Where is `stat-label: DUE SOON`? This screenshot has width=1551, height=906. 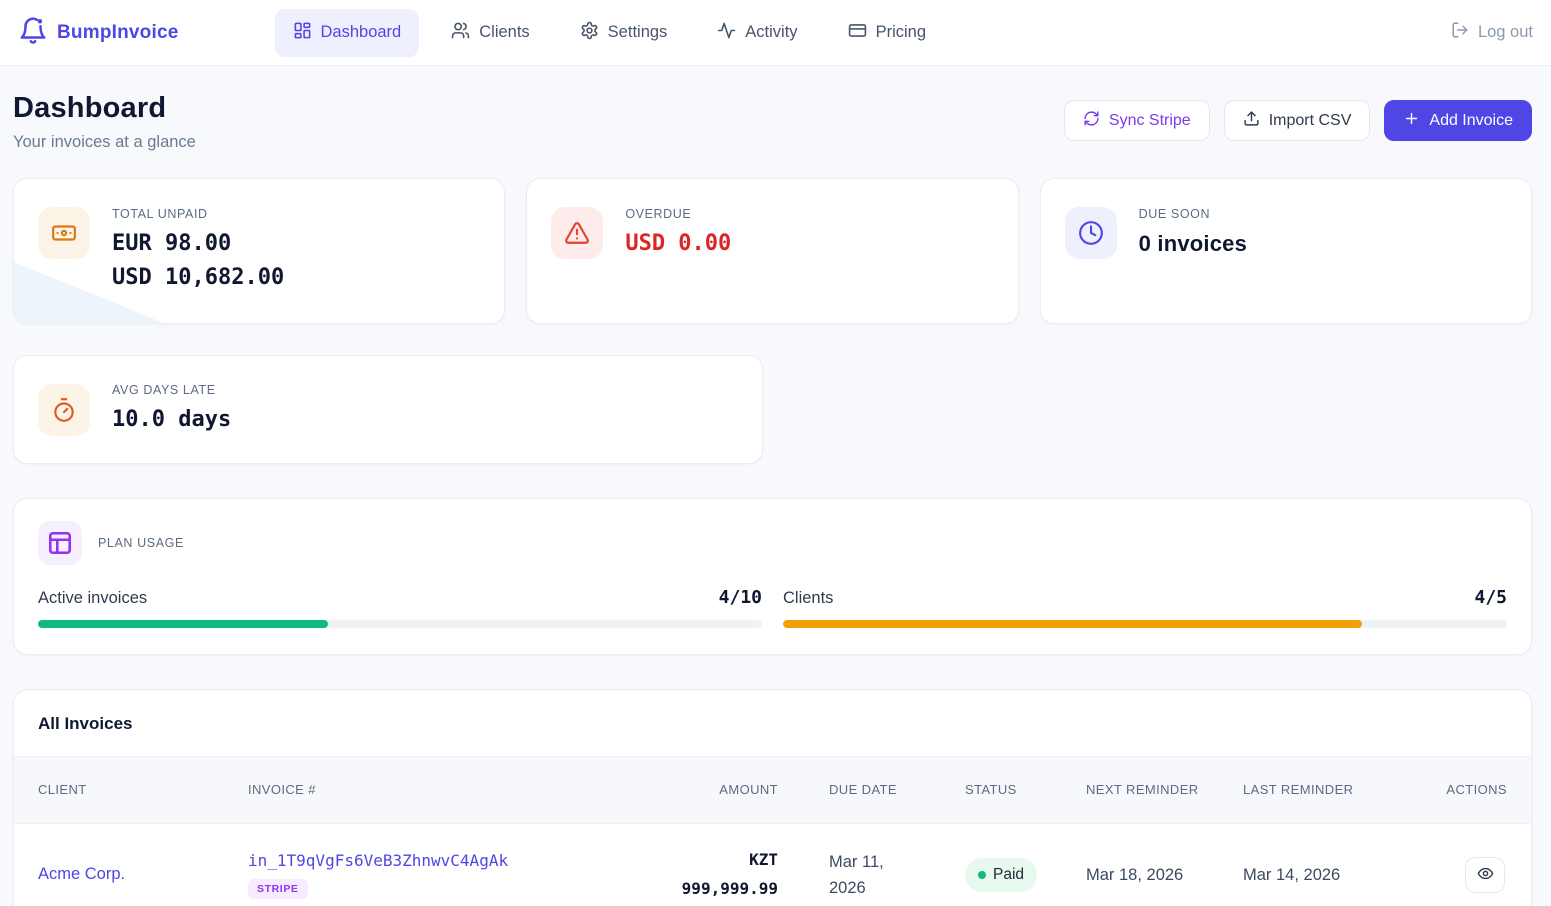 stat-label: DUE SOON is located at coordinates (1174, 214).